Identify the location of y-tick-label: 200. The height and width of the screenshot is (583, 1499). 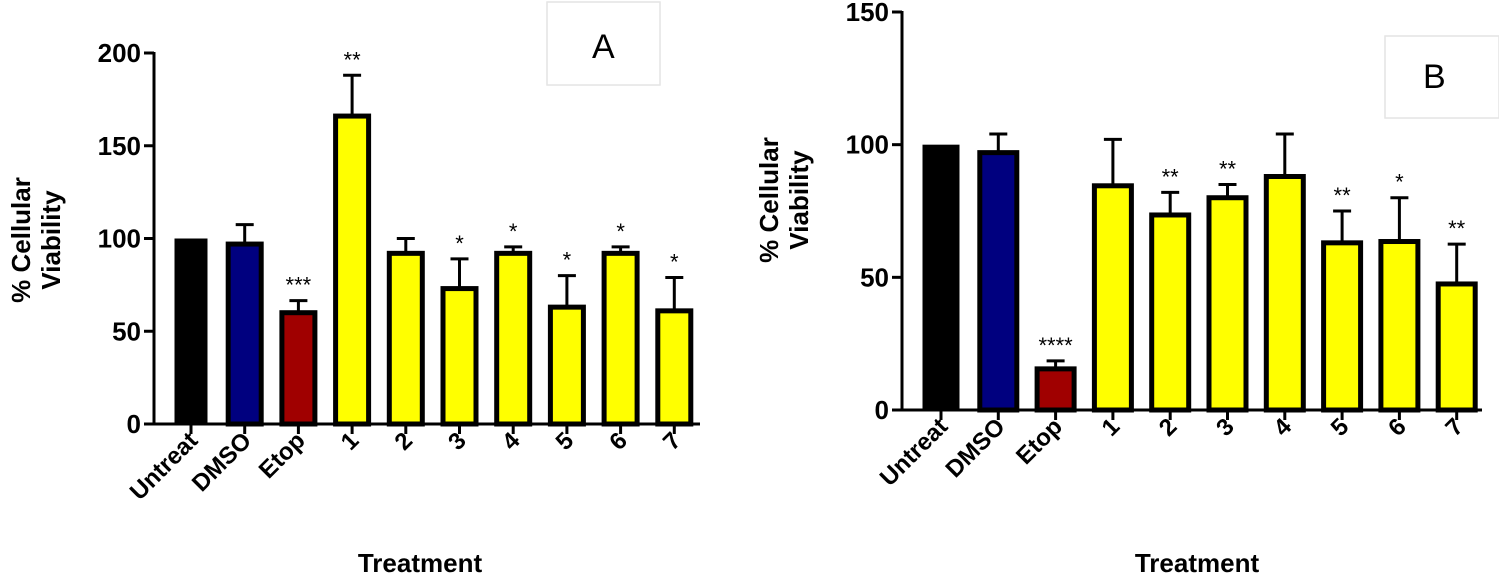
(119, 53).